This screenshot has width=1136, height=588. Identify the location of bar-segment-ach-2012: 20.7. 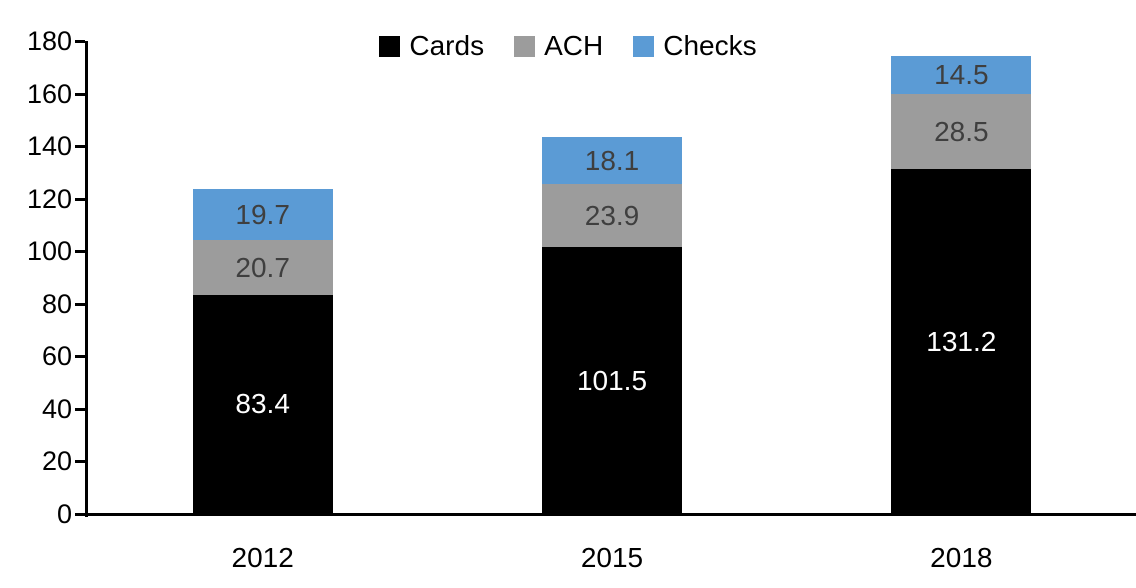
(262, 267).